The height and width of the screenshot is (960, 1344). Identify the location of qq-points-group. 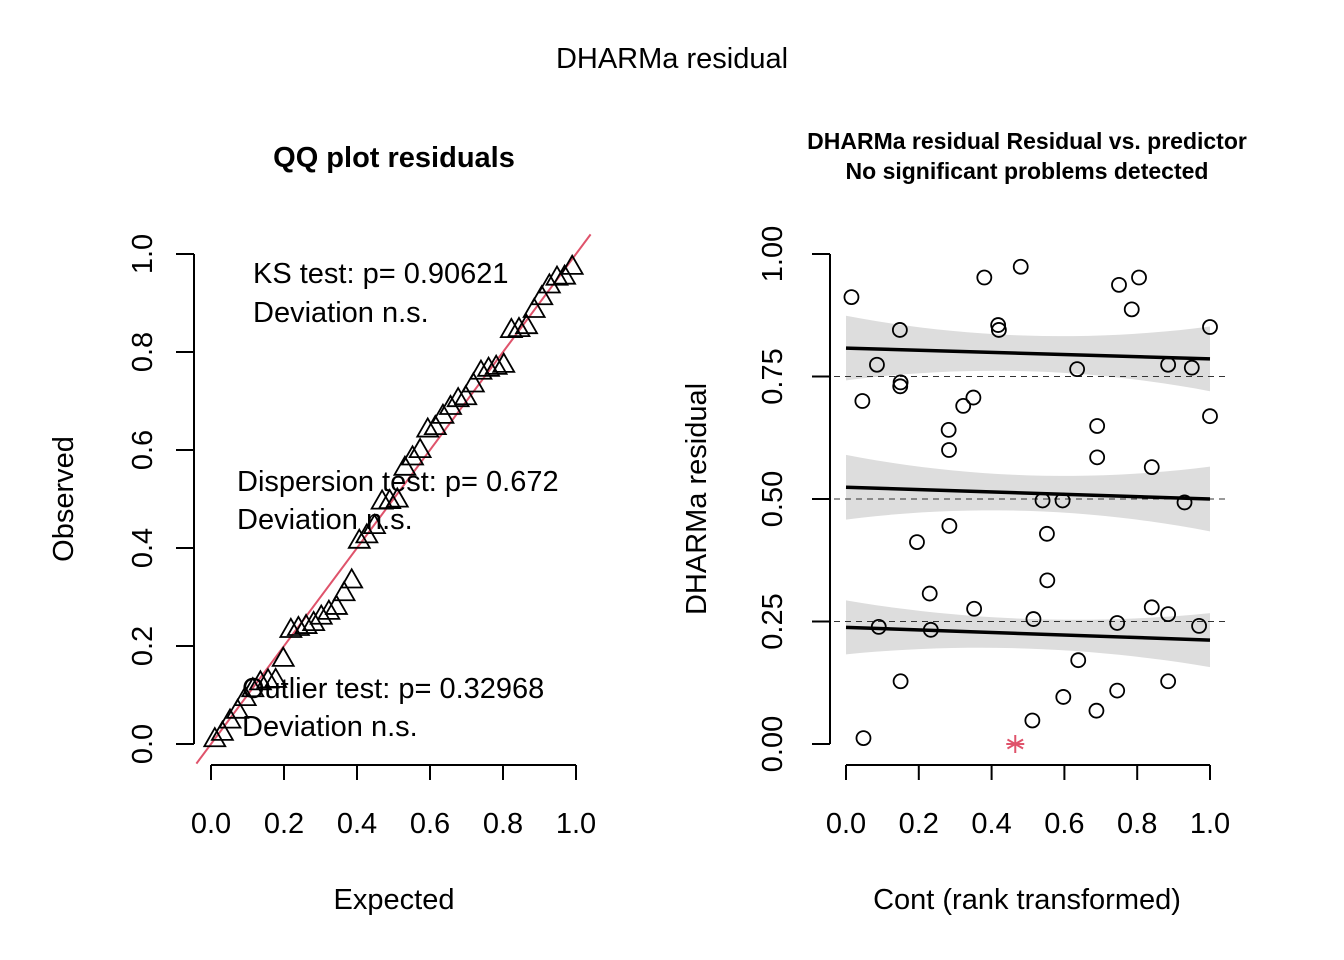
(393, 500).